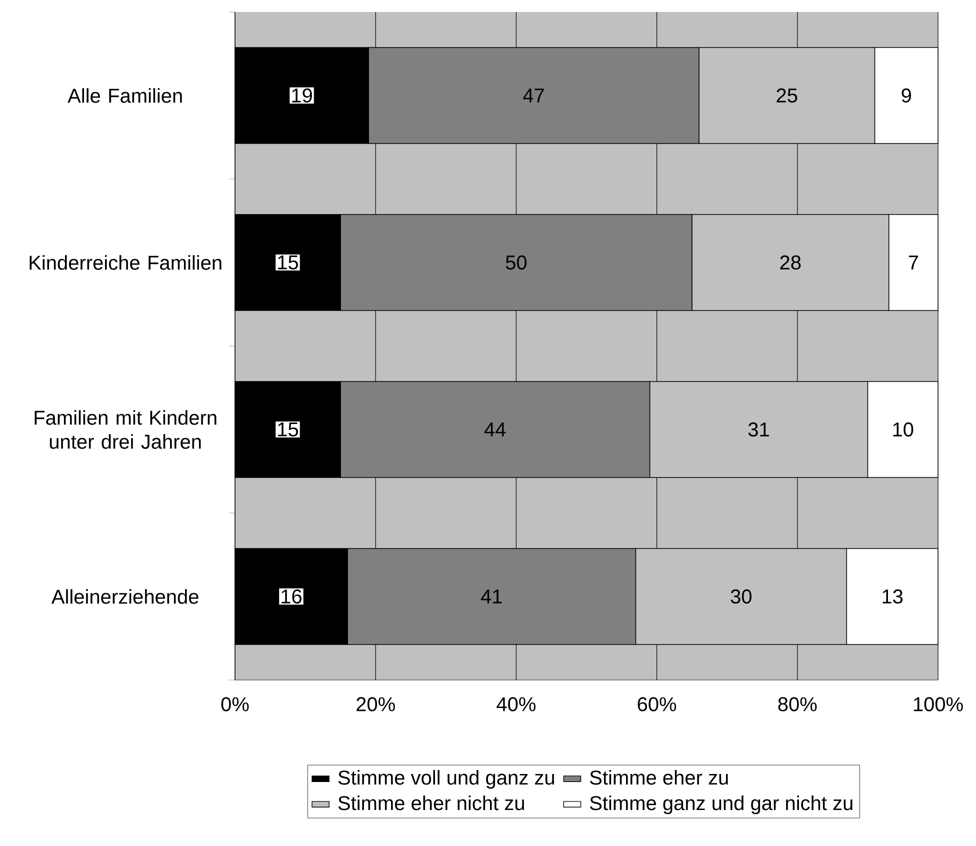  I want to click on legend-label: Stimme voll und ganz zu, so click(446, 779).